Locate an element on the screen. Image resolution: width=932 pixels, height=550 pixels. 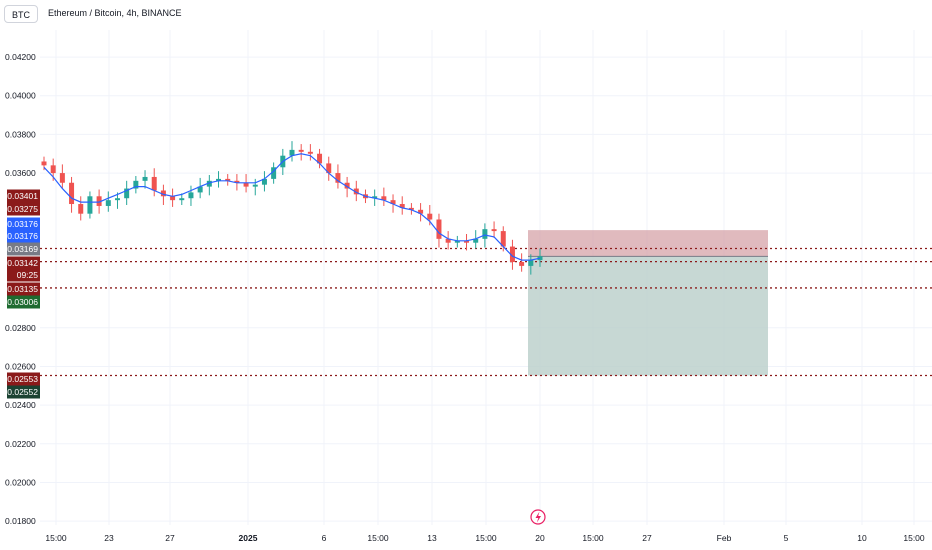
price-label-text: 0.03142 is located at coordinates (22, 263).